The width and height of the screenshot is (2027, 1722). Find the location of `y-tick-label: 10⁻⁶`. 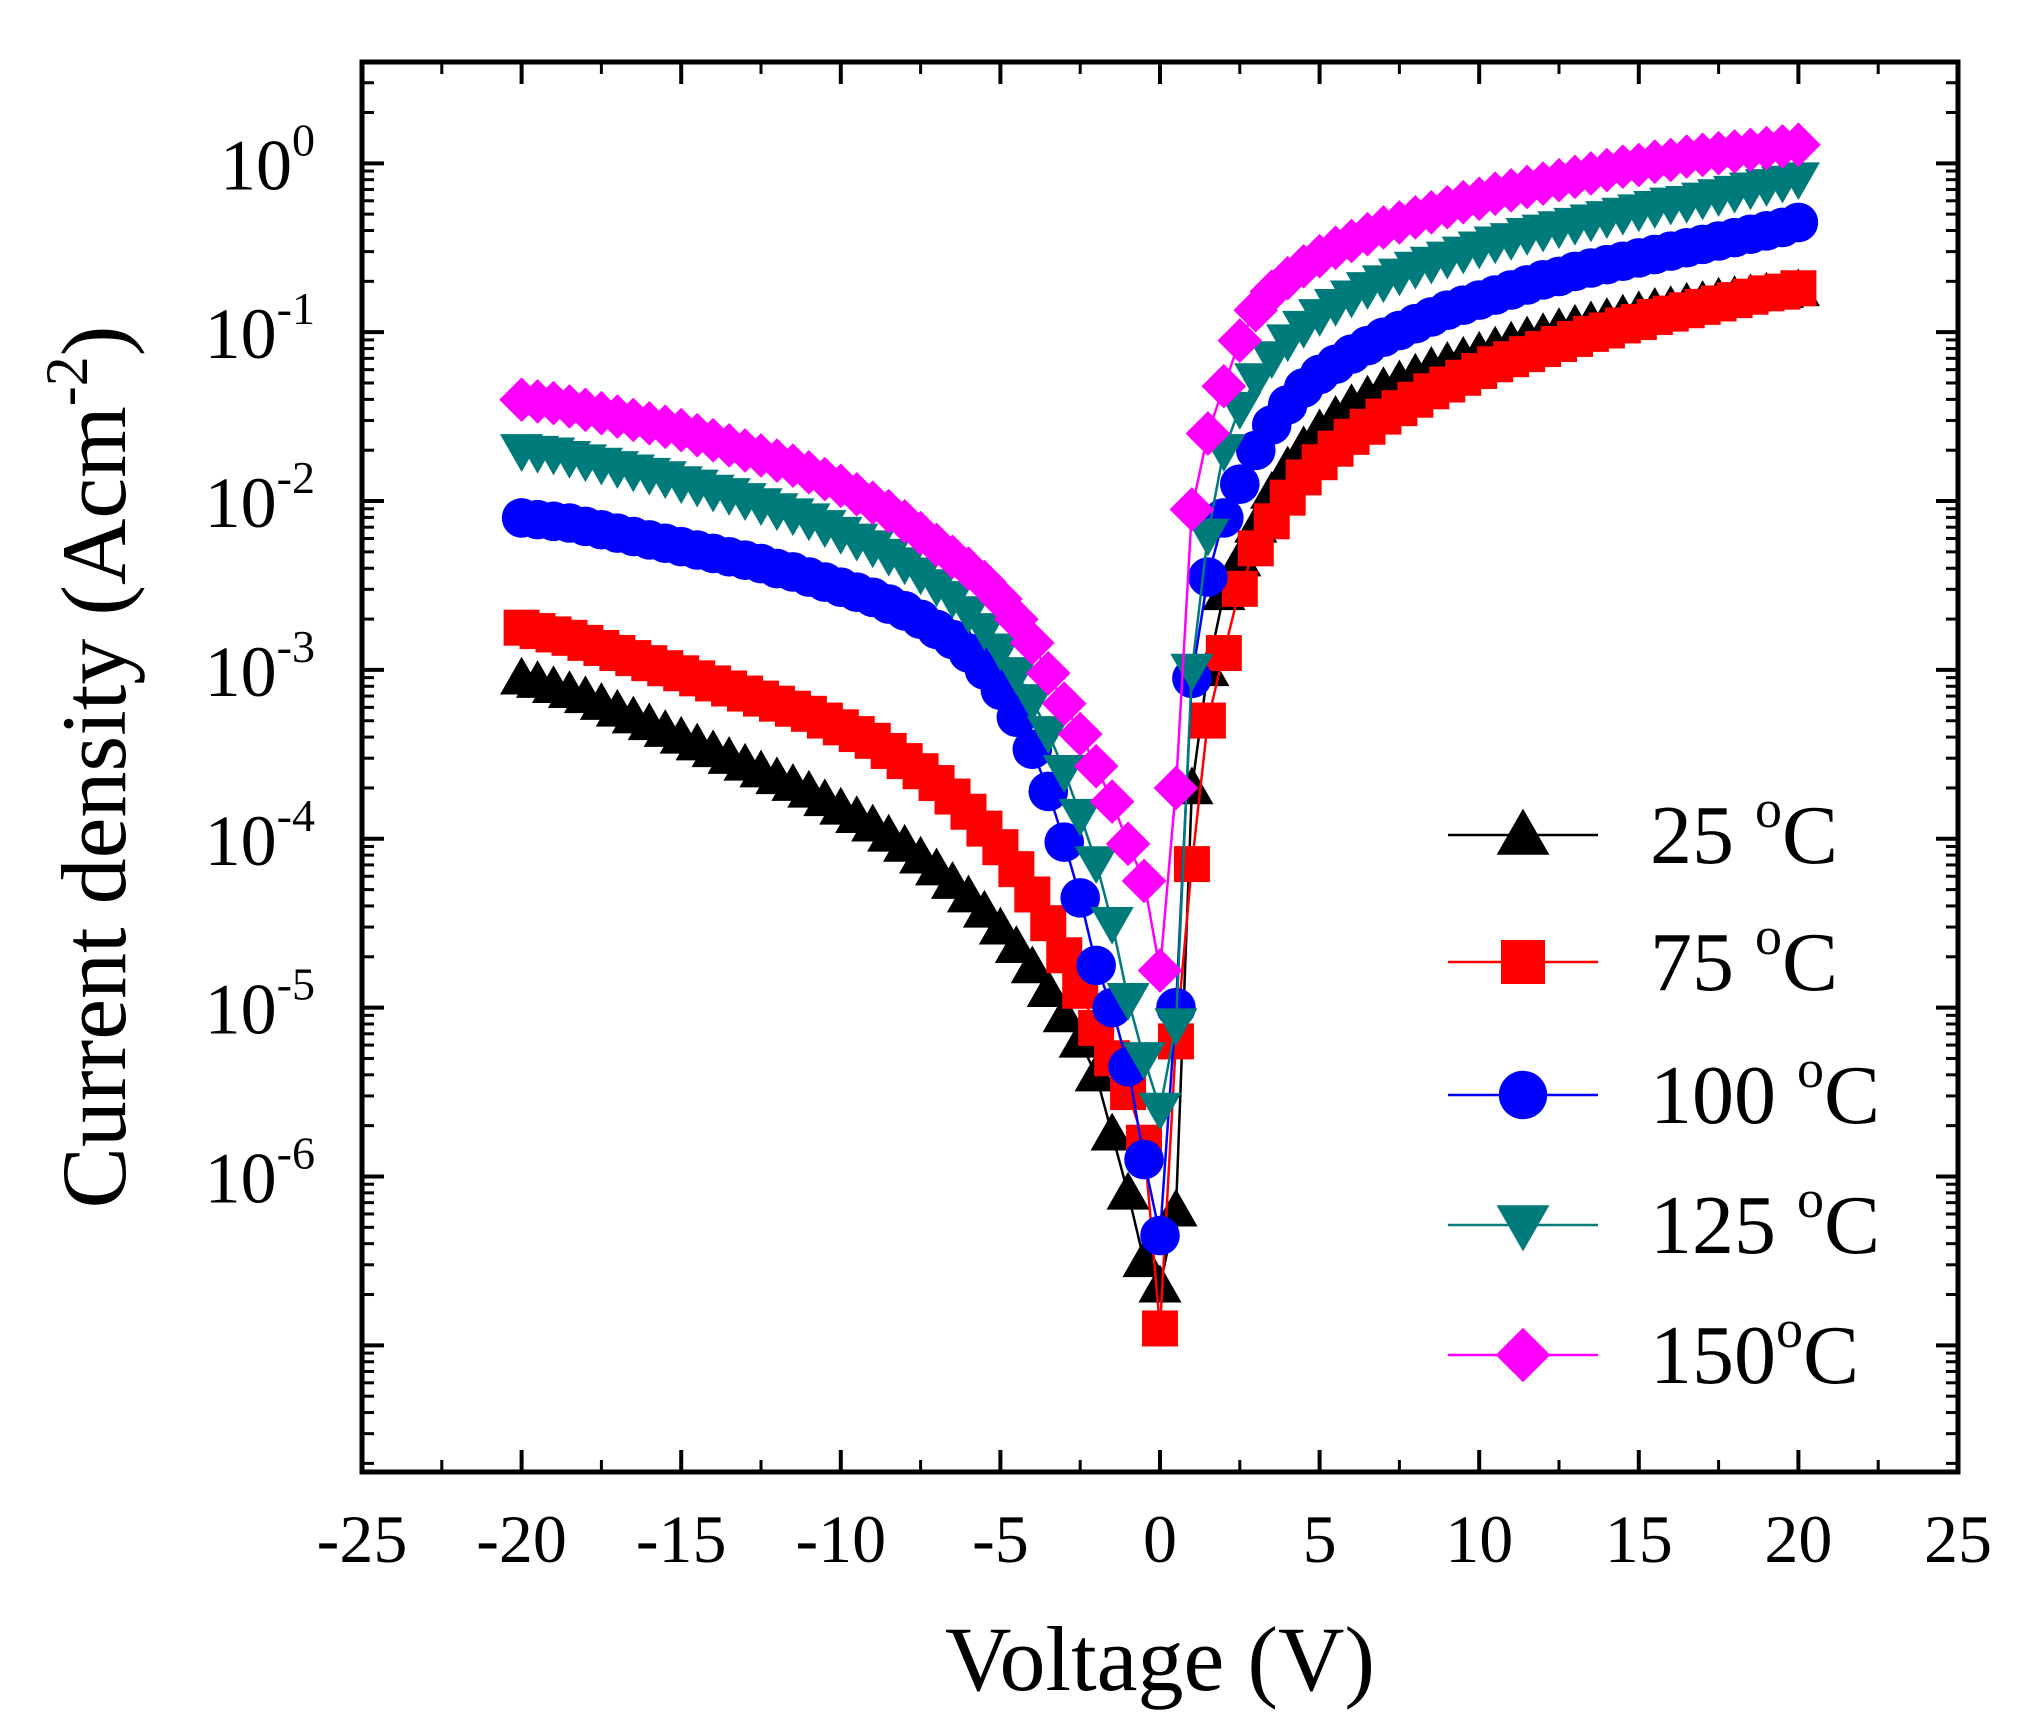

y-tick-label: 10⁻⁶ is located at coordinates (260, 1172).